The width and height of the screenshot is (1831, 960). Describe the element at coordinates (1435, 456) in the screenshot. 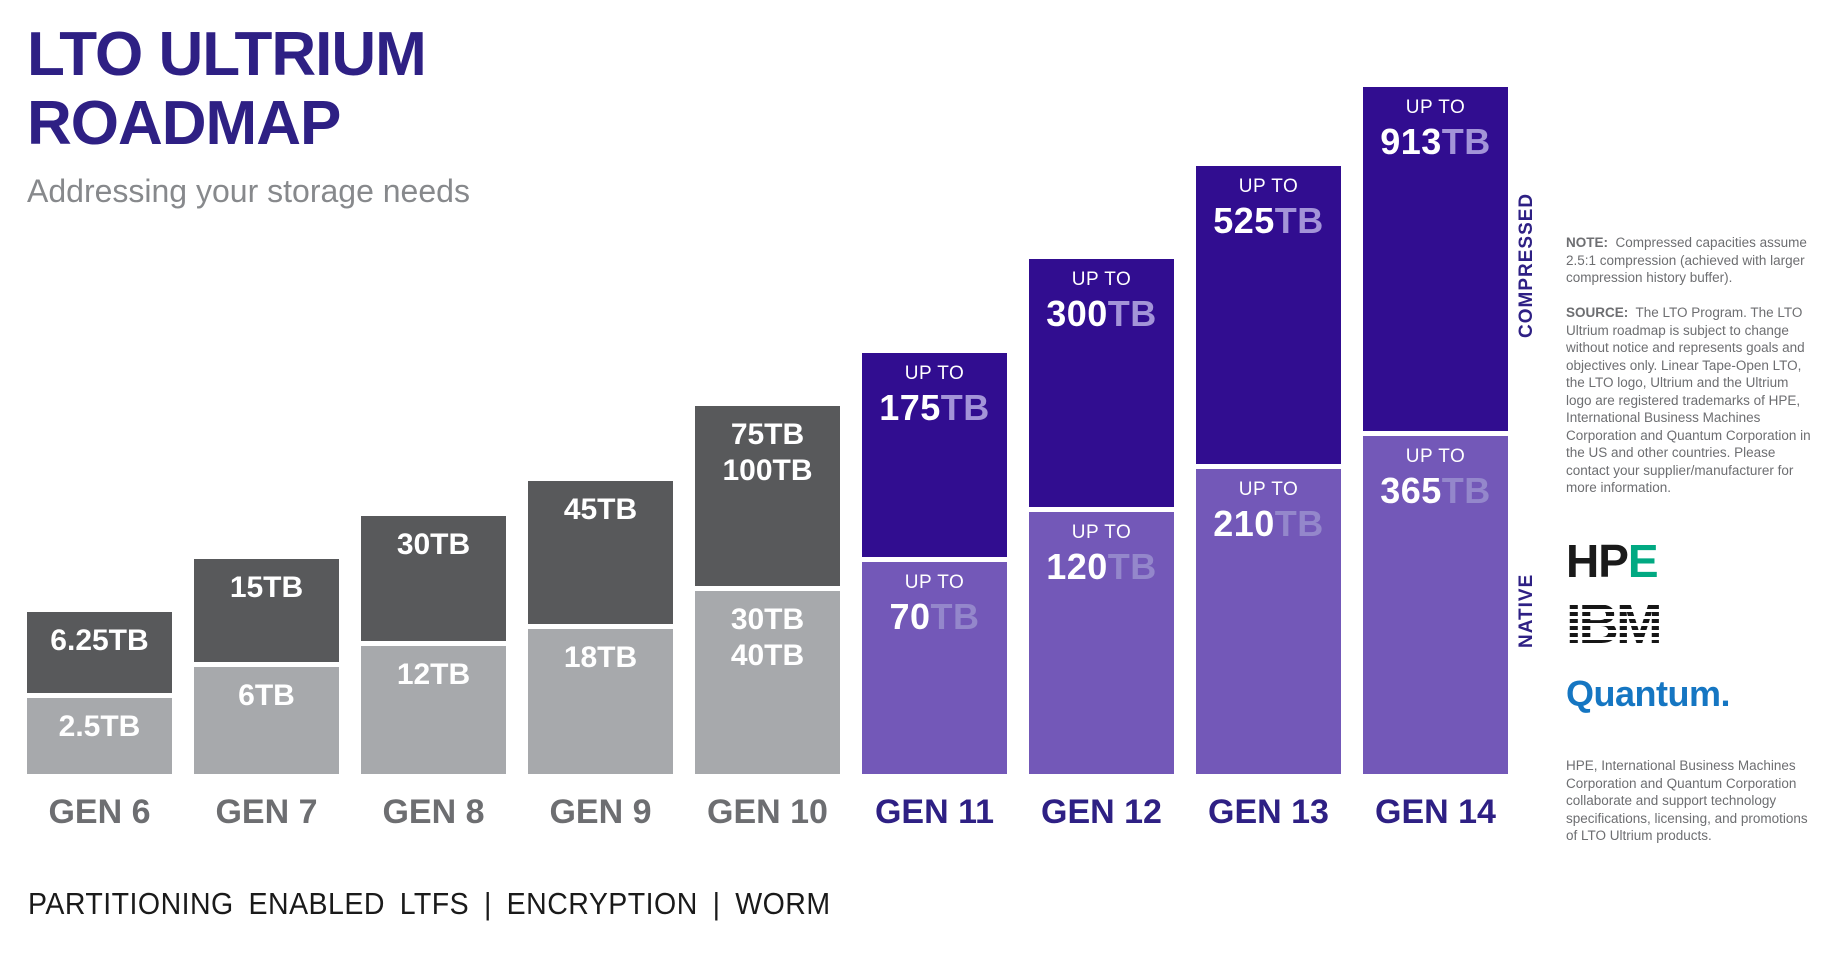

I see `native-segment-gen-14-up-to-label: UP TO` at that location.